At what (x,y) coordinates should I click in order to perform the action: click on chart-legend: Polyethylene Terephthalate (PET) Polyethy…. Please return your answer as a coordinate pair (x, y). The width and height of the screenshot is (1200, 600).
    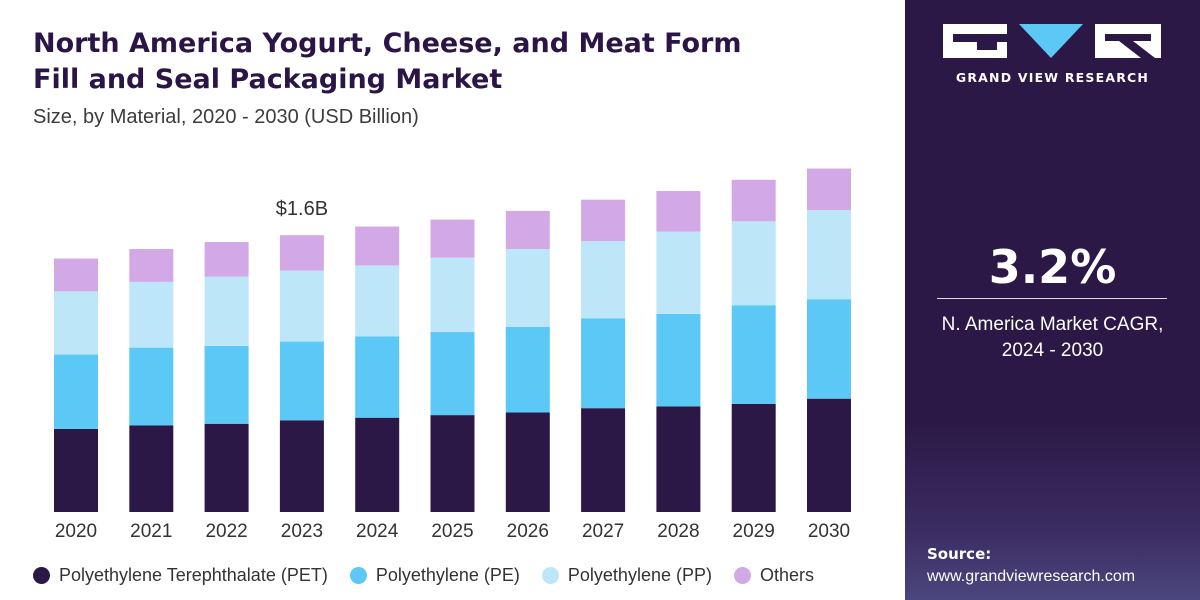
    Looking at the image, I should click on (434, 575).